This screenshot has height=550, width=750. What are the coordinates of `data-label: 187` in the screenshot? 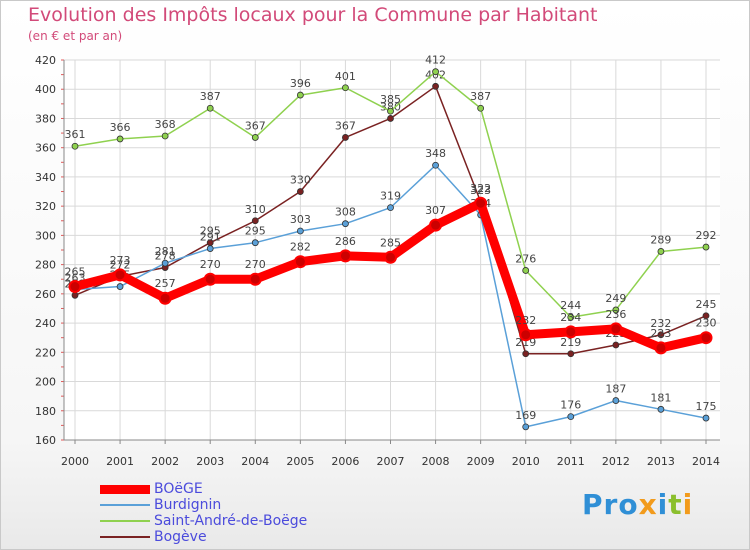 It's located at (615, 389).